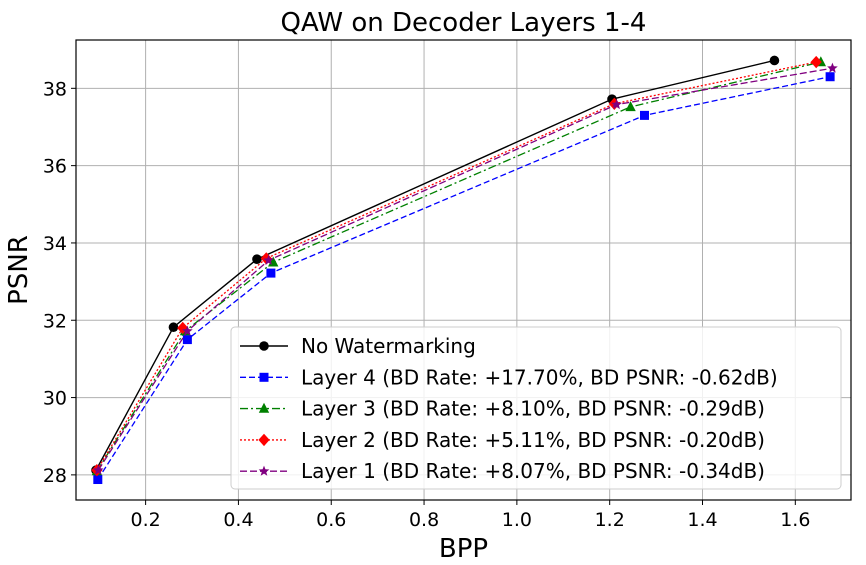 This screenshot has height=565, width=866. I want to click on x-tick-label: 0.4, so click(238, 520).